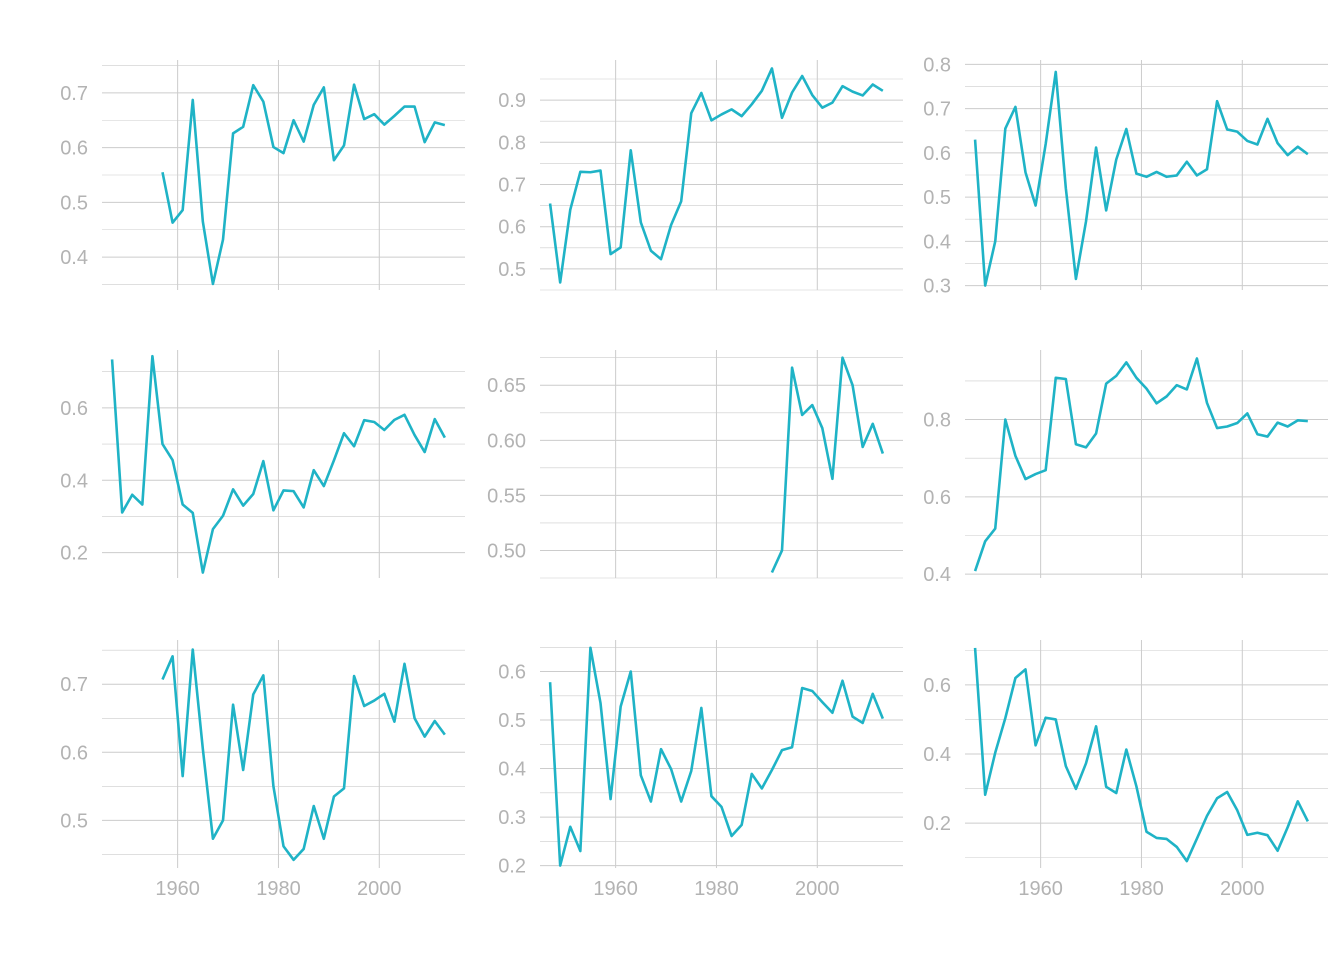 This screenshot has height=965, width=1344. Describe the element at coordinates (506, 496) in the screenshot. I see `y-tick-label: 0.55` at that location.